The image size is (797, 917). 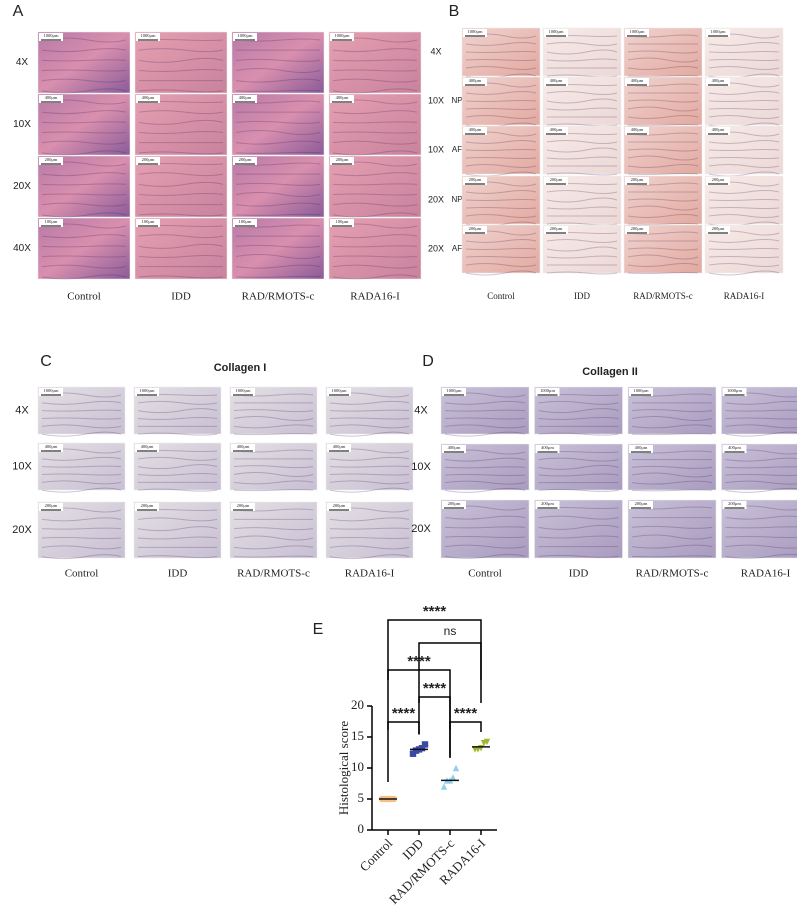 What do you see at coordinates (412, 849) in the screenshot?
I see `x-tick-label: IDD` at bounding box center [412, 849].